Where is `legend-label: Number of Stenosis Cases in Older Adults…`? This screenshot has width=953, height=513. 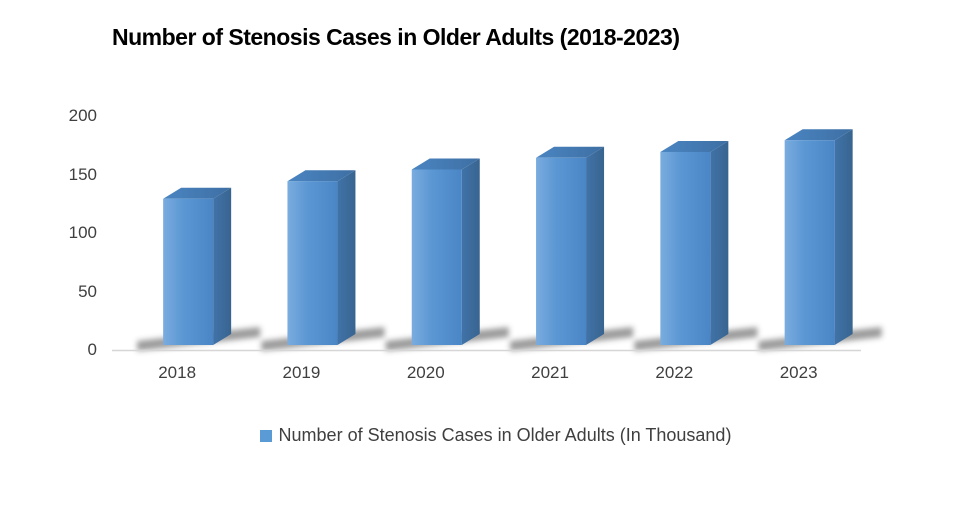
legend-label: Number of Stenosis Cases in Older Adults… is located at coordinates (505, 435).